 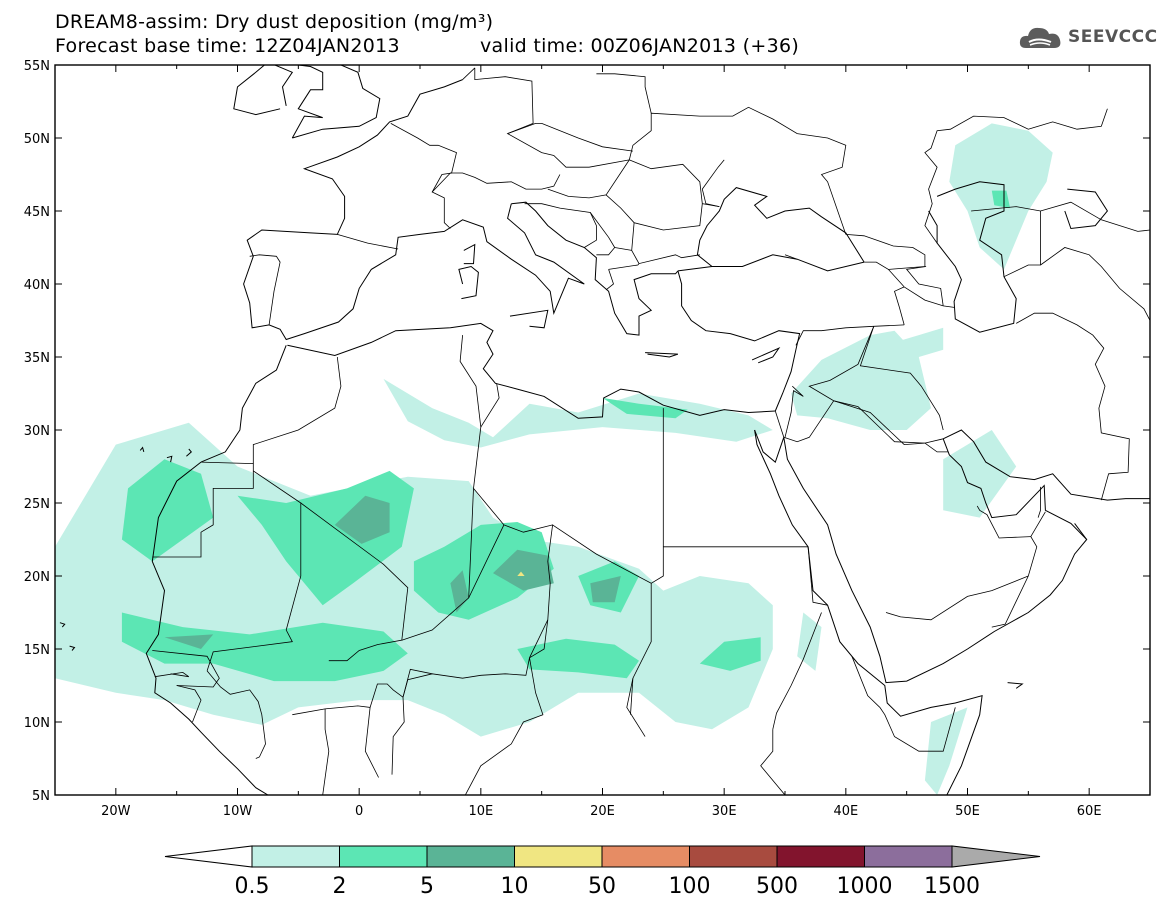 I want to click on lon-label: 30E, so click(x=724, y=811).